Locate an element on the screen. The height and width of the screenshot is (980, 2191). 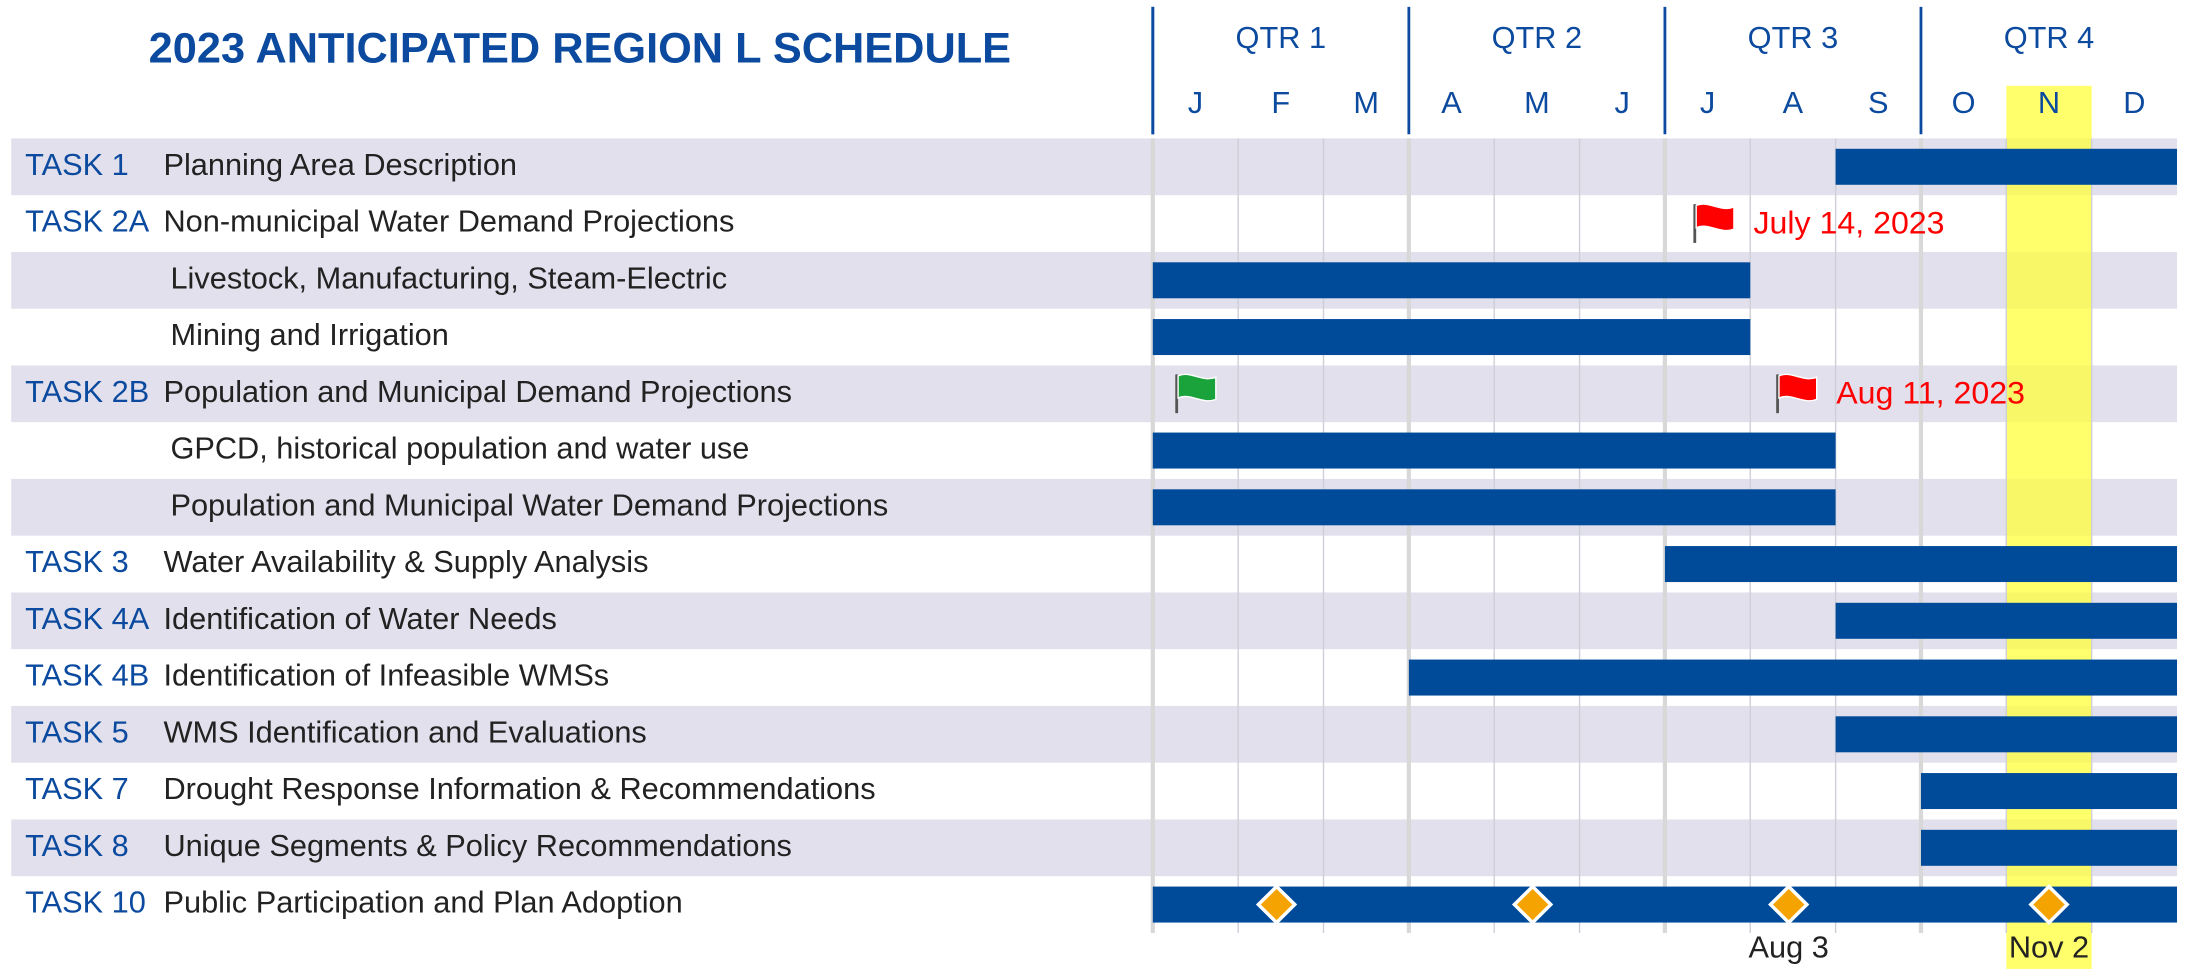
task-id: TASK 10 is located at coordinates (85, 903).